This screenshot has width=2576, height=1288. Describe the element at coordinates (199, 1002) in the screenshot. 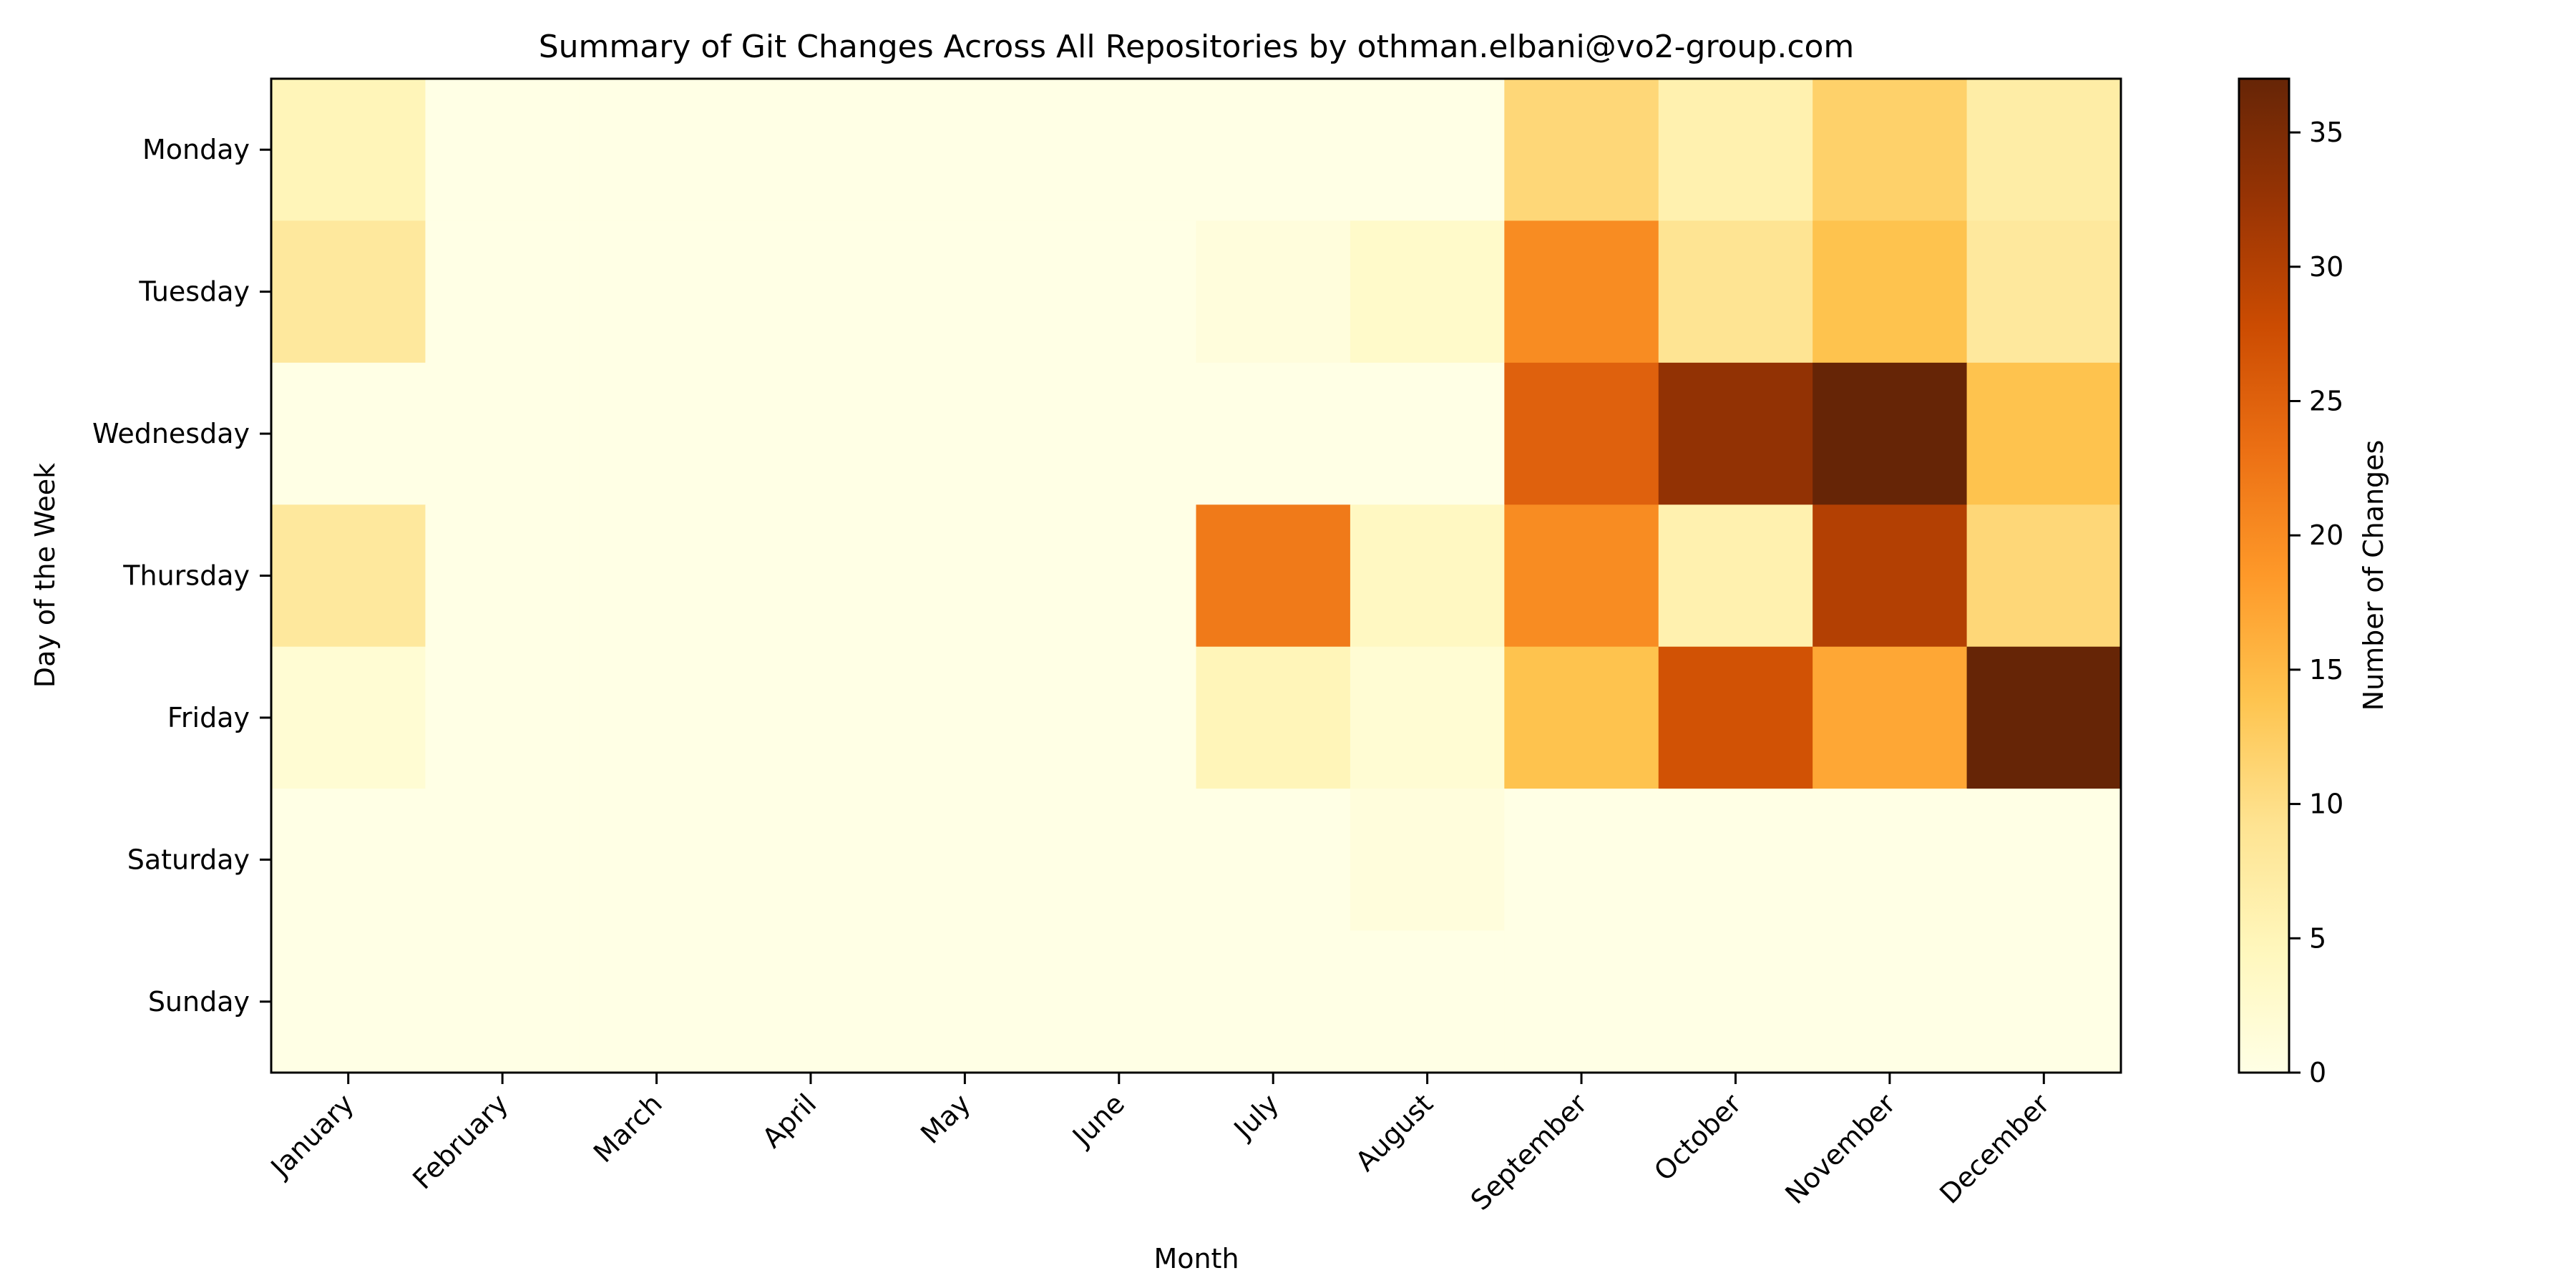

I see `y-tick-label: Sunday` at that location.